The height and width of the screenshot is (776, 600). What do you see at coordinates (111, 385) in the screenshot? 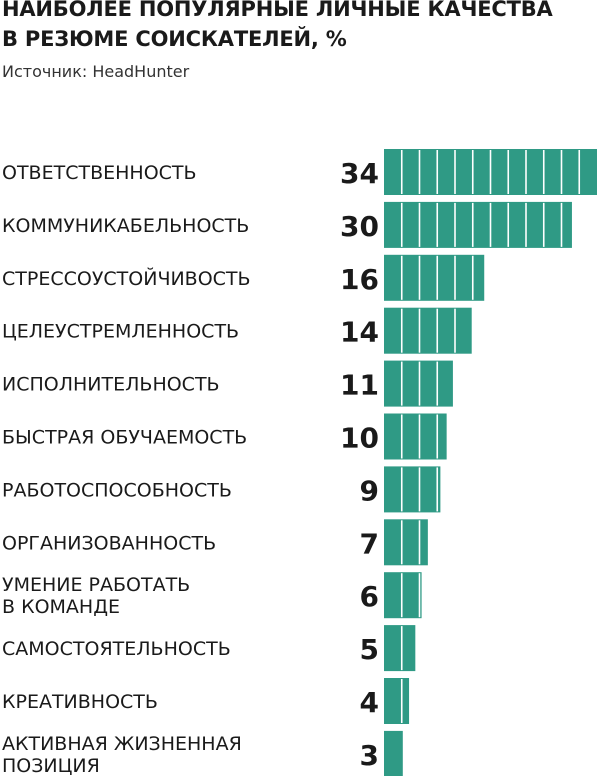
I see `category-label: ИСПОЛНИТЕЛЬНОСТЬ` at bounding box center [111, 385].